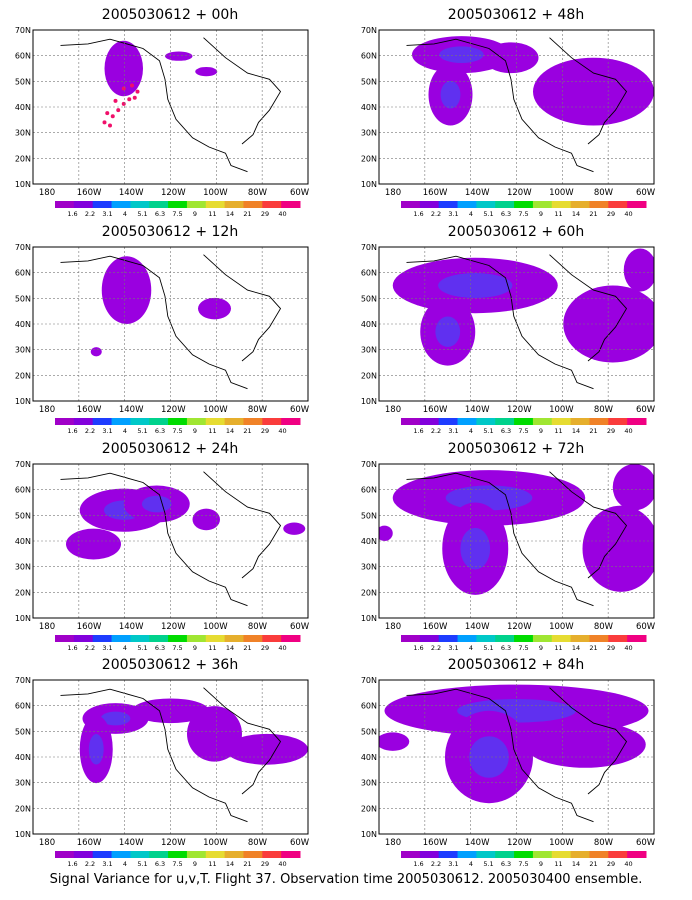  I want to click on lon-tick-label: 120W, so click(173, 843).